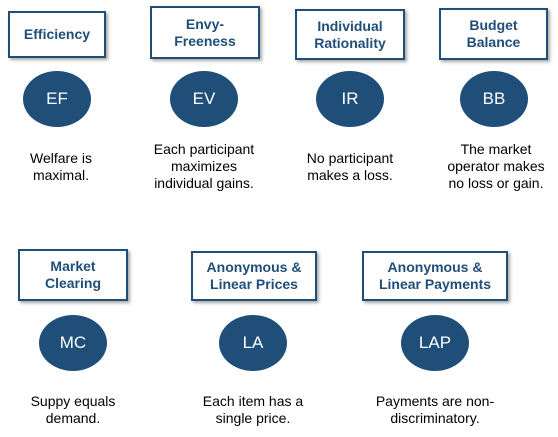 The width and height of the screenshot is (558, 437). What do you see at coordinates (350, 166) in the screenshot?
I see `property-description: No participant makes a loss.` at bounding box center [350, 166].